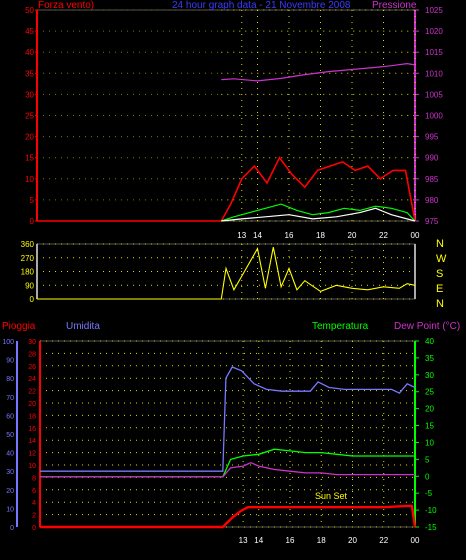 Image resolution: width=466 pixels, height=560 pixels. I want to click on compass-label-n-top: N, so click(440, 244).